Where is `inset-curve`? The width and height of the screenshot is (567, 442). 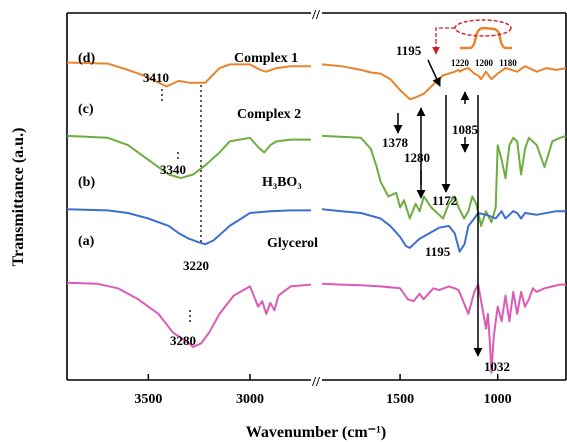 inset-curve is located at coordinates (486, 38).